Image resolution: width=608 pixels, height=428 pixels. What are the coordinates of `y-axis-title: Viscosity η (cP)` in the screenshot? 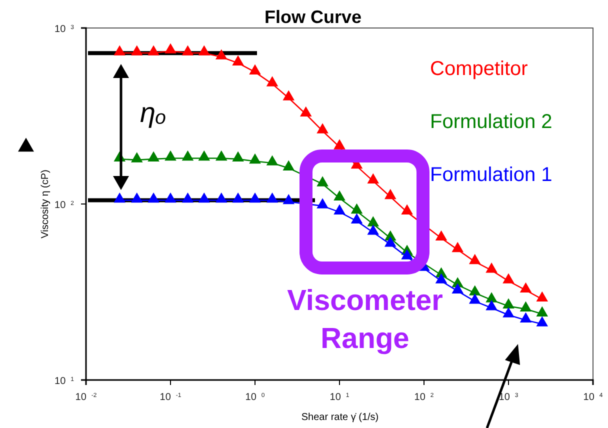 It's located at (45, 204).